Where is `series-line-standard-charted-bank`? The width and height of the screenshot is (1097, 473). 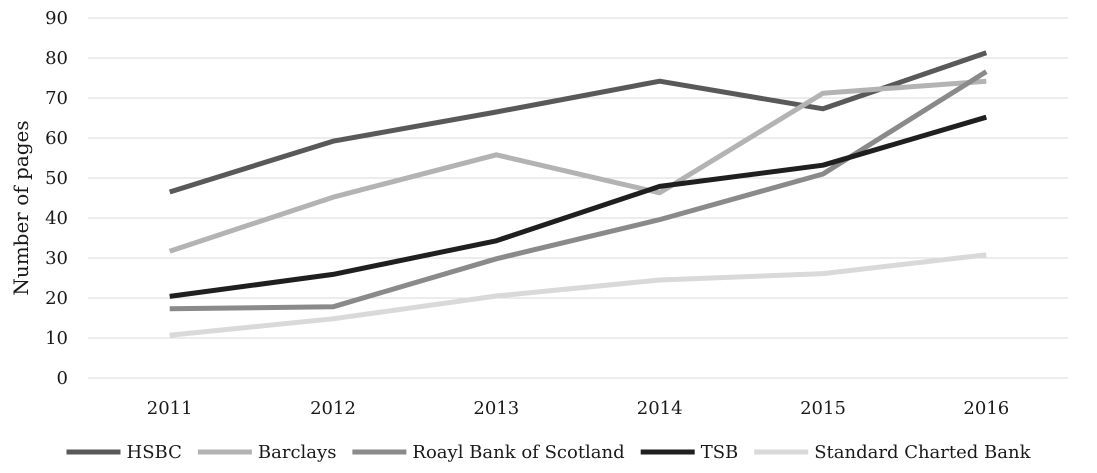
series-line-standard-charted-bank is located at coordinates (578, 295).